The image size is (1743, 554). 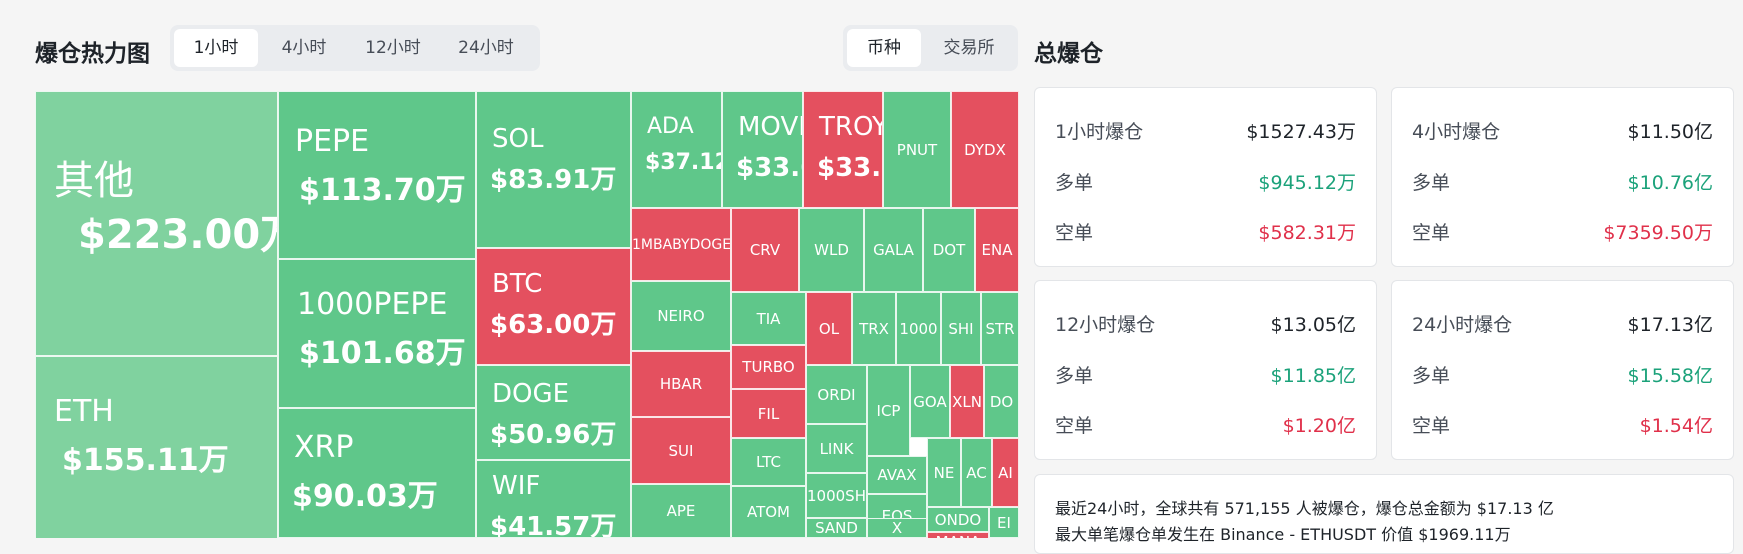 I want to click on long-value: $945.12万, so click(x=1307, y=183).